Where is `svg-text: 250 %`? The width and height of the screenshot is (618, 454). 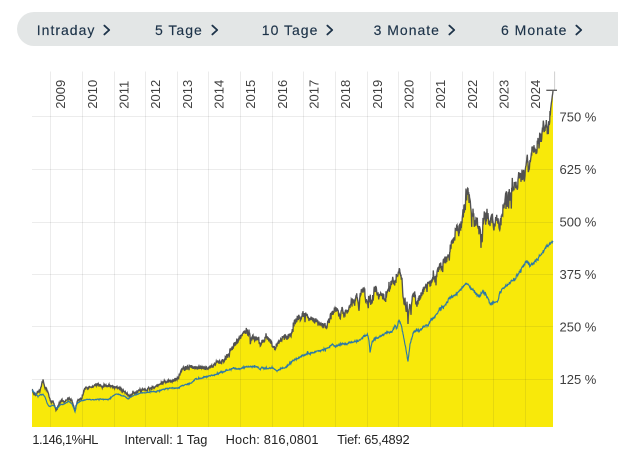
svg-text: 250 % is located at coordinates (578, 327).